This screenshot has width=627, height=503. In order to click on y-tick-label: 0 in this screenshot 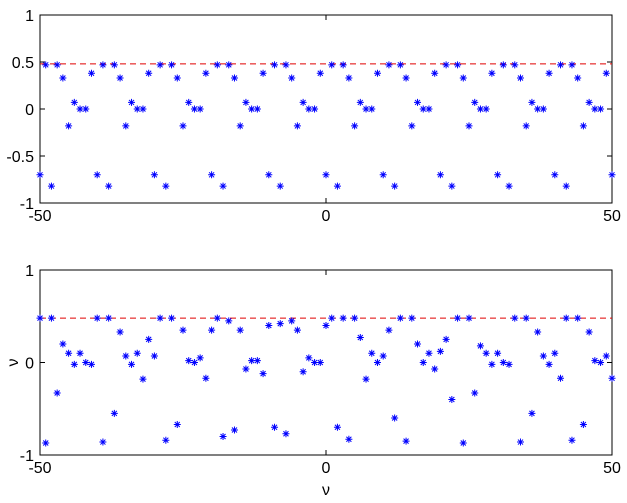, I will do `click(29, 364)`.